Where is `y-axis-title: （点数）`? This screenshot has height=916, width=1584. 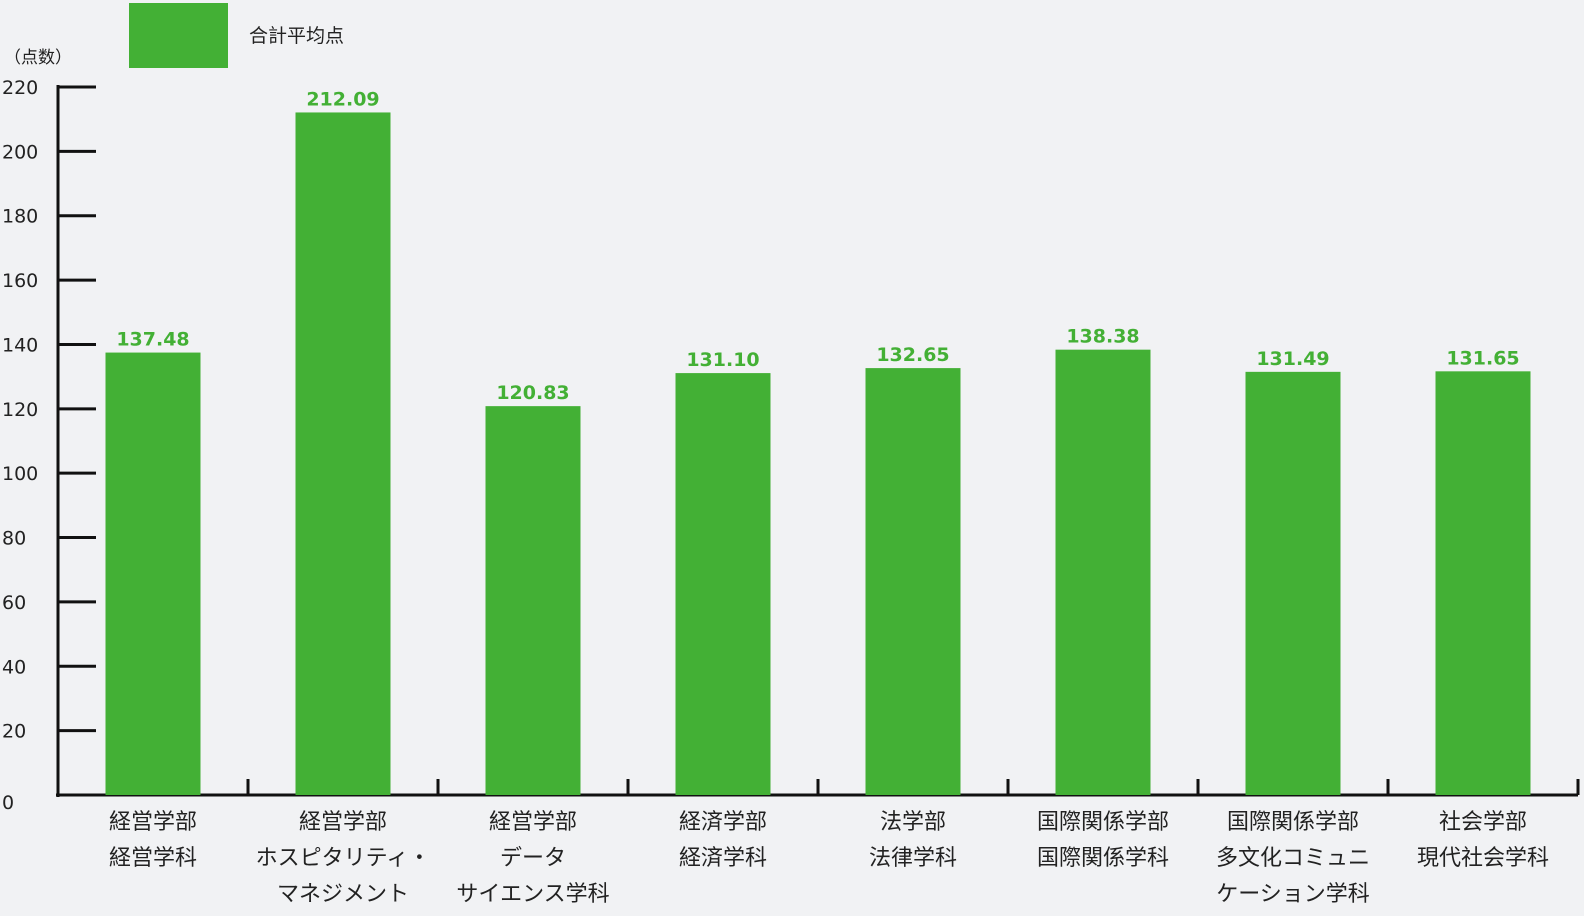 y-axis-title: （点数） is located at coordinates (38, 58).